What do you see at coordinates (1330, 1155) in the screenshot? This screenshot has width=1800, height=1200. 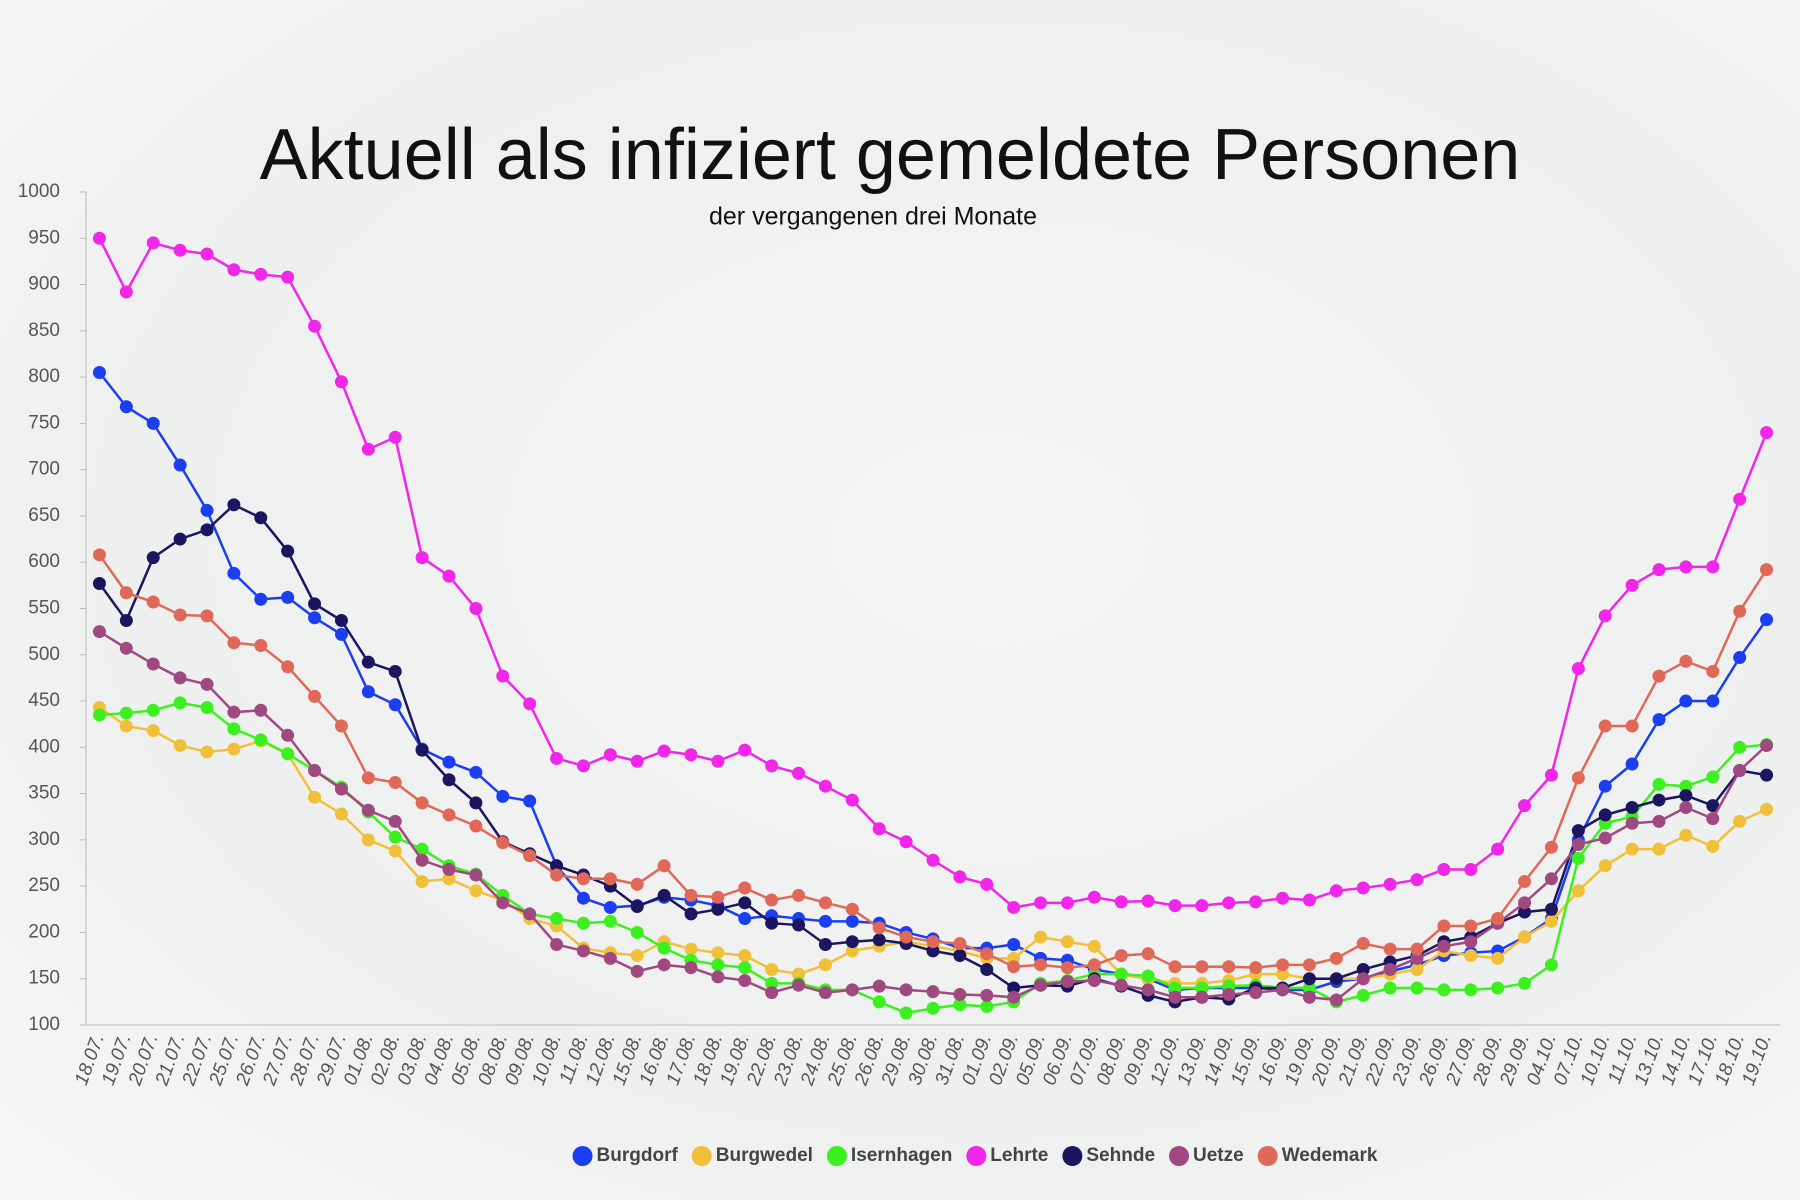 I see `legend-label: Wedemark` at bounding box center [1330, 1155].